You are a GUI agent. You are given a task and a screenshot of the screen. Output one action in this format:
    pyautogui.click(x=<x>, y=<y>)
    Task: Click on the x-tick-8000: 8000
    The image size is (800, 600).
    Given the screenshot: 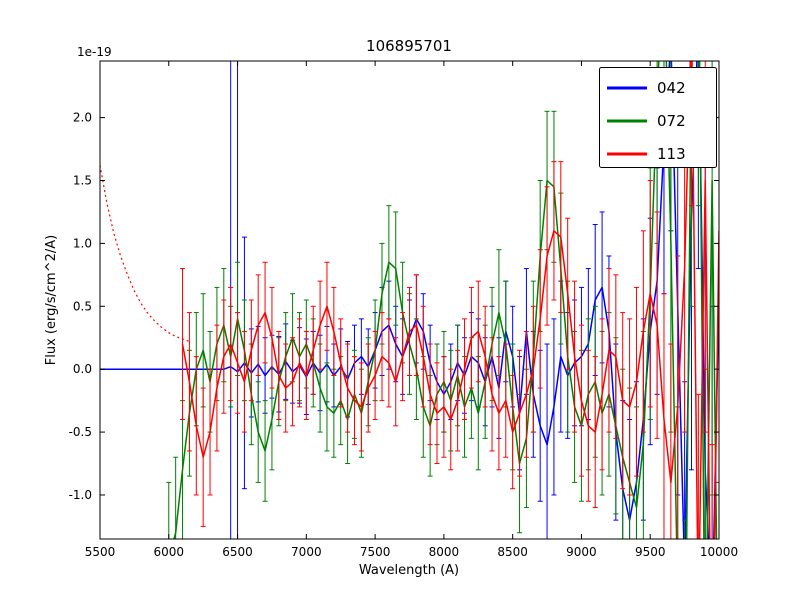 What is the action you would take?
    pyautogui.click(x=444, y=552)
    